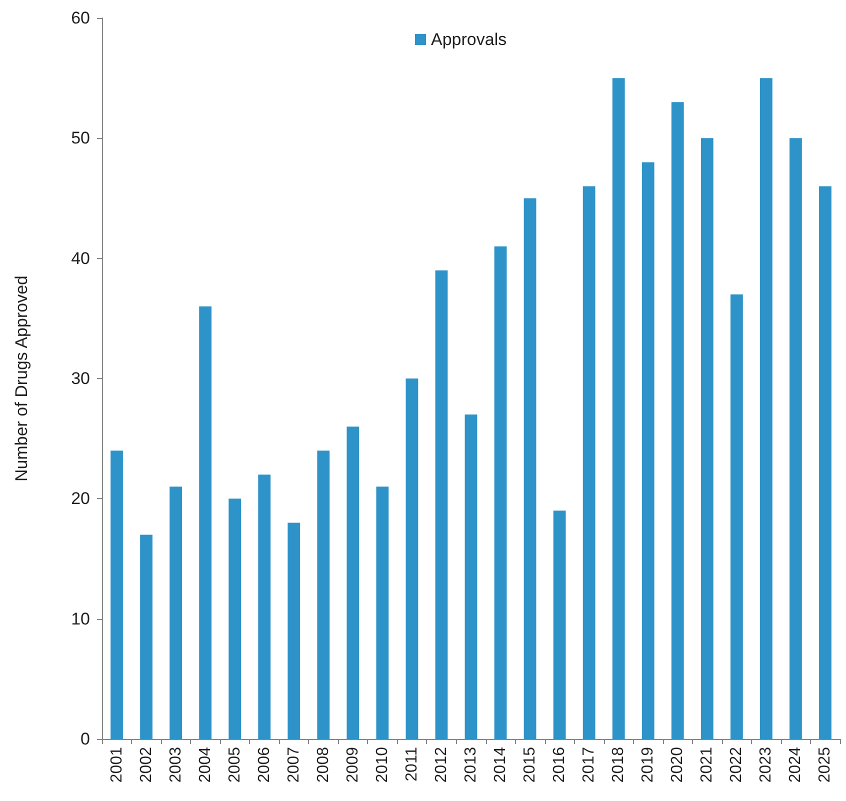  What do you see at coordinates (707, 764) in the screenshot?
I see `x-tick-label: 2021` at bounding box center [707, 764].